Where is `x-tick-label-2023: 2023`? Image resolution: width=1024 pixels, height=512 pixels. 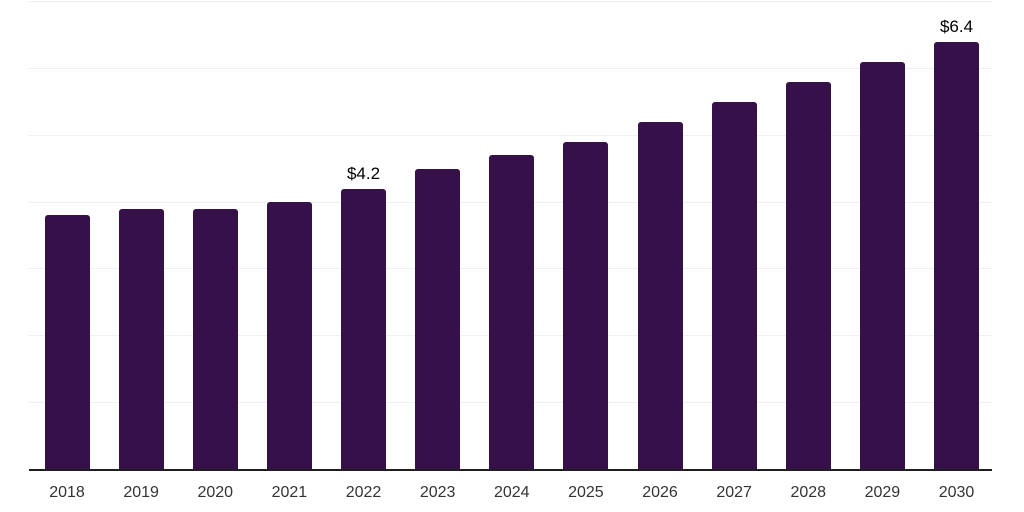
x-tick-label-2023: 2023 is located at coordinates (437, 492).